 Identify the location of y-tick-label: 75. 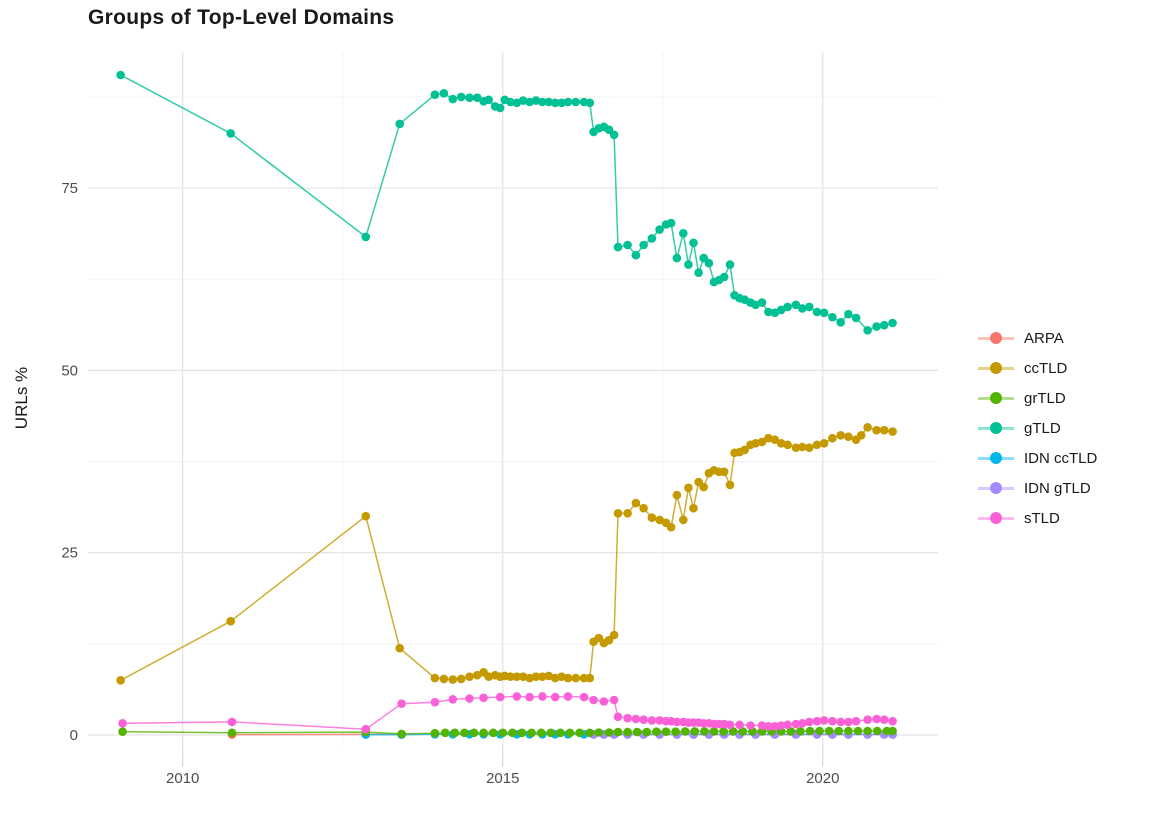
(69, 188).